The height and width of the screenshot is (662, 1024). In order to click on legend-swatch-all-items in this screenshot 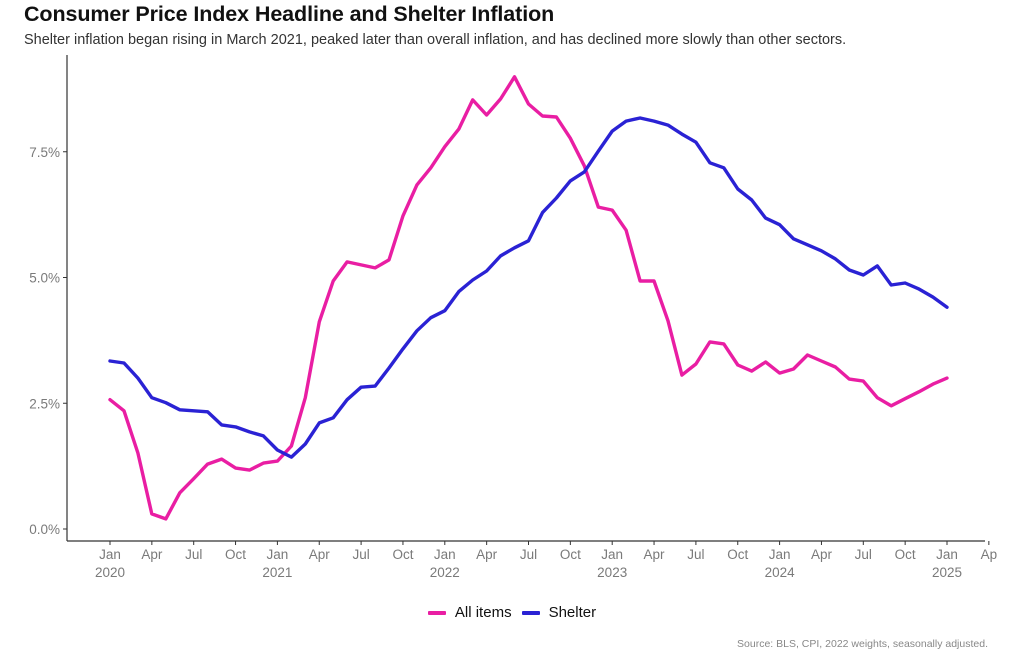, I will do `click(436, 612)`.